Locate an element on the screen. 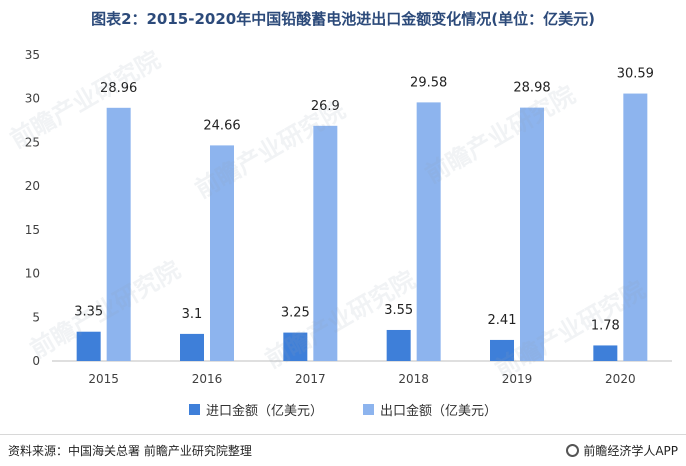 This screenshot has width=686, height=466. data-label-export: 28.98 is located at coordinates (531, 88).